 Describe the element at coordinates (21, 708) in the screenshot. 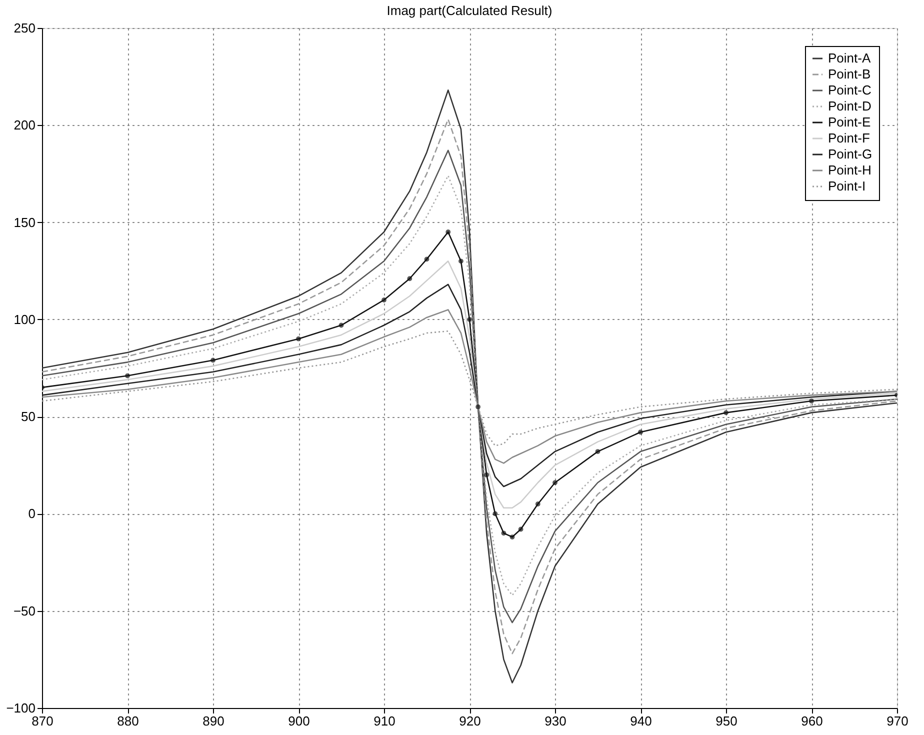

I see `y-tick-label: −100` at that location.